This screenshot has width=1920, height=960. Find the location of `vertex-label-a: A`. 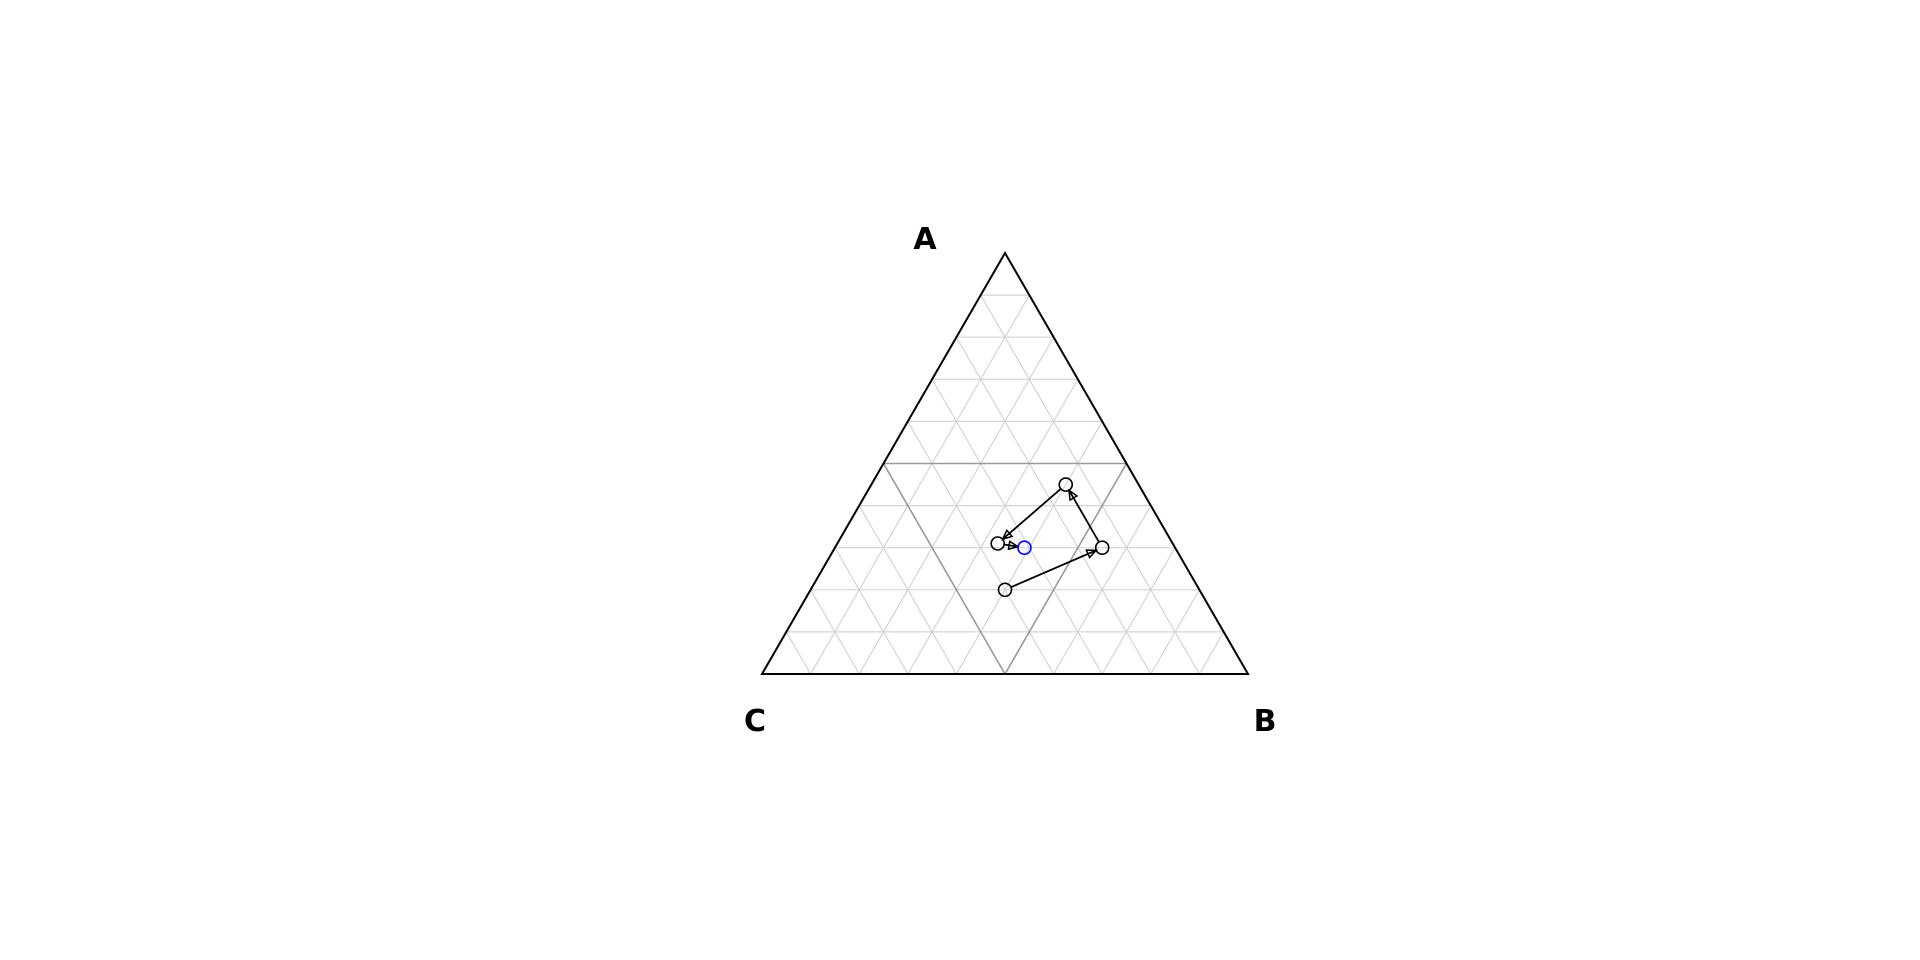

vertex-label-a: A is located at coordinates (925, 239).